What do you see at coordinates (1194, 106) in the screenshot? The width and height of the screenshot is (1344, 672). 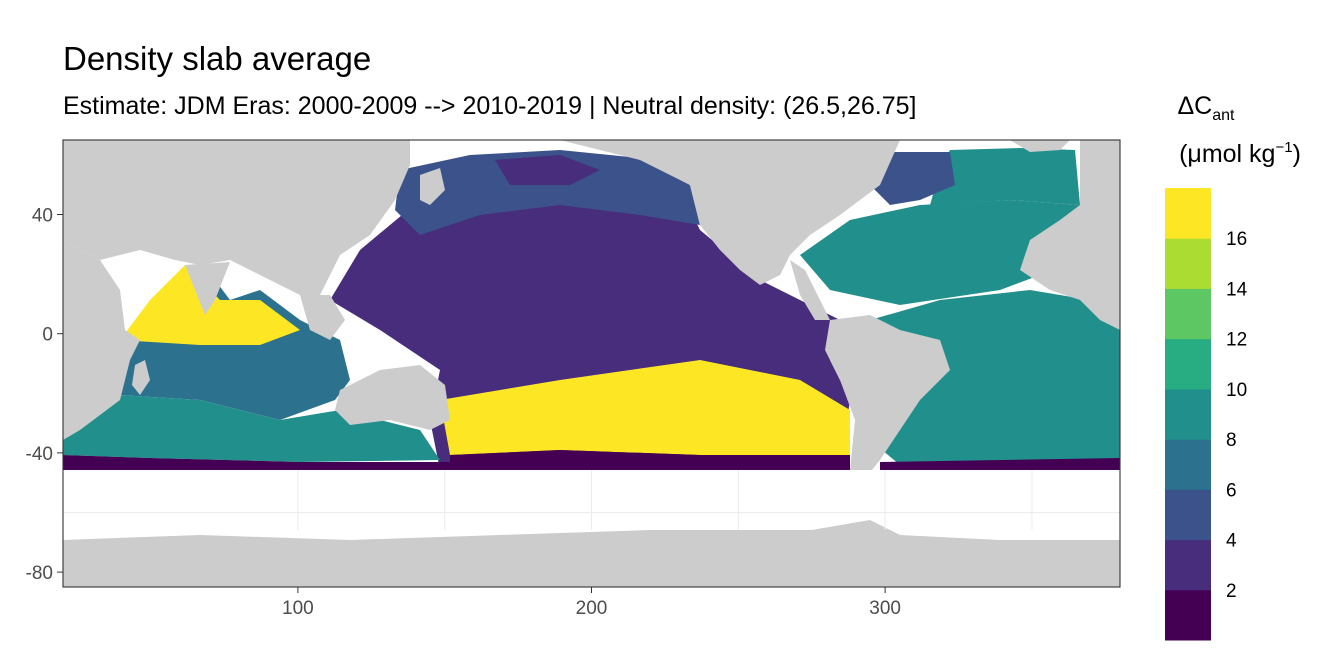 I see `legend-title-main: ΔC` at bounding box center [1194, 106].